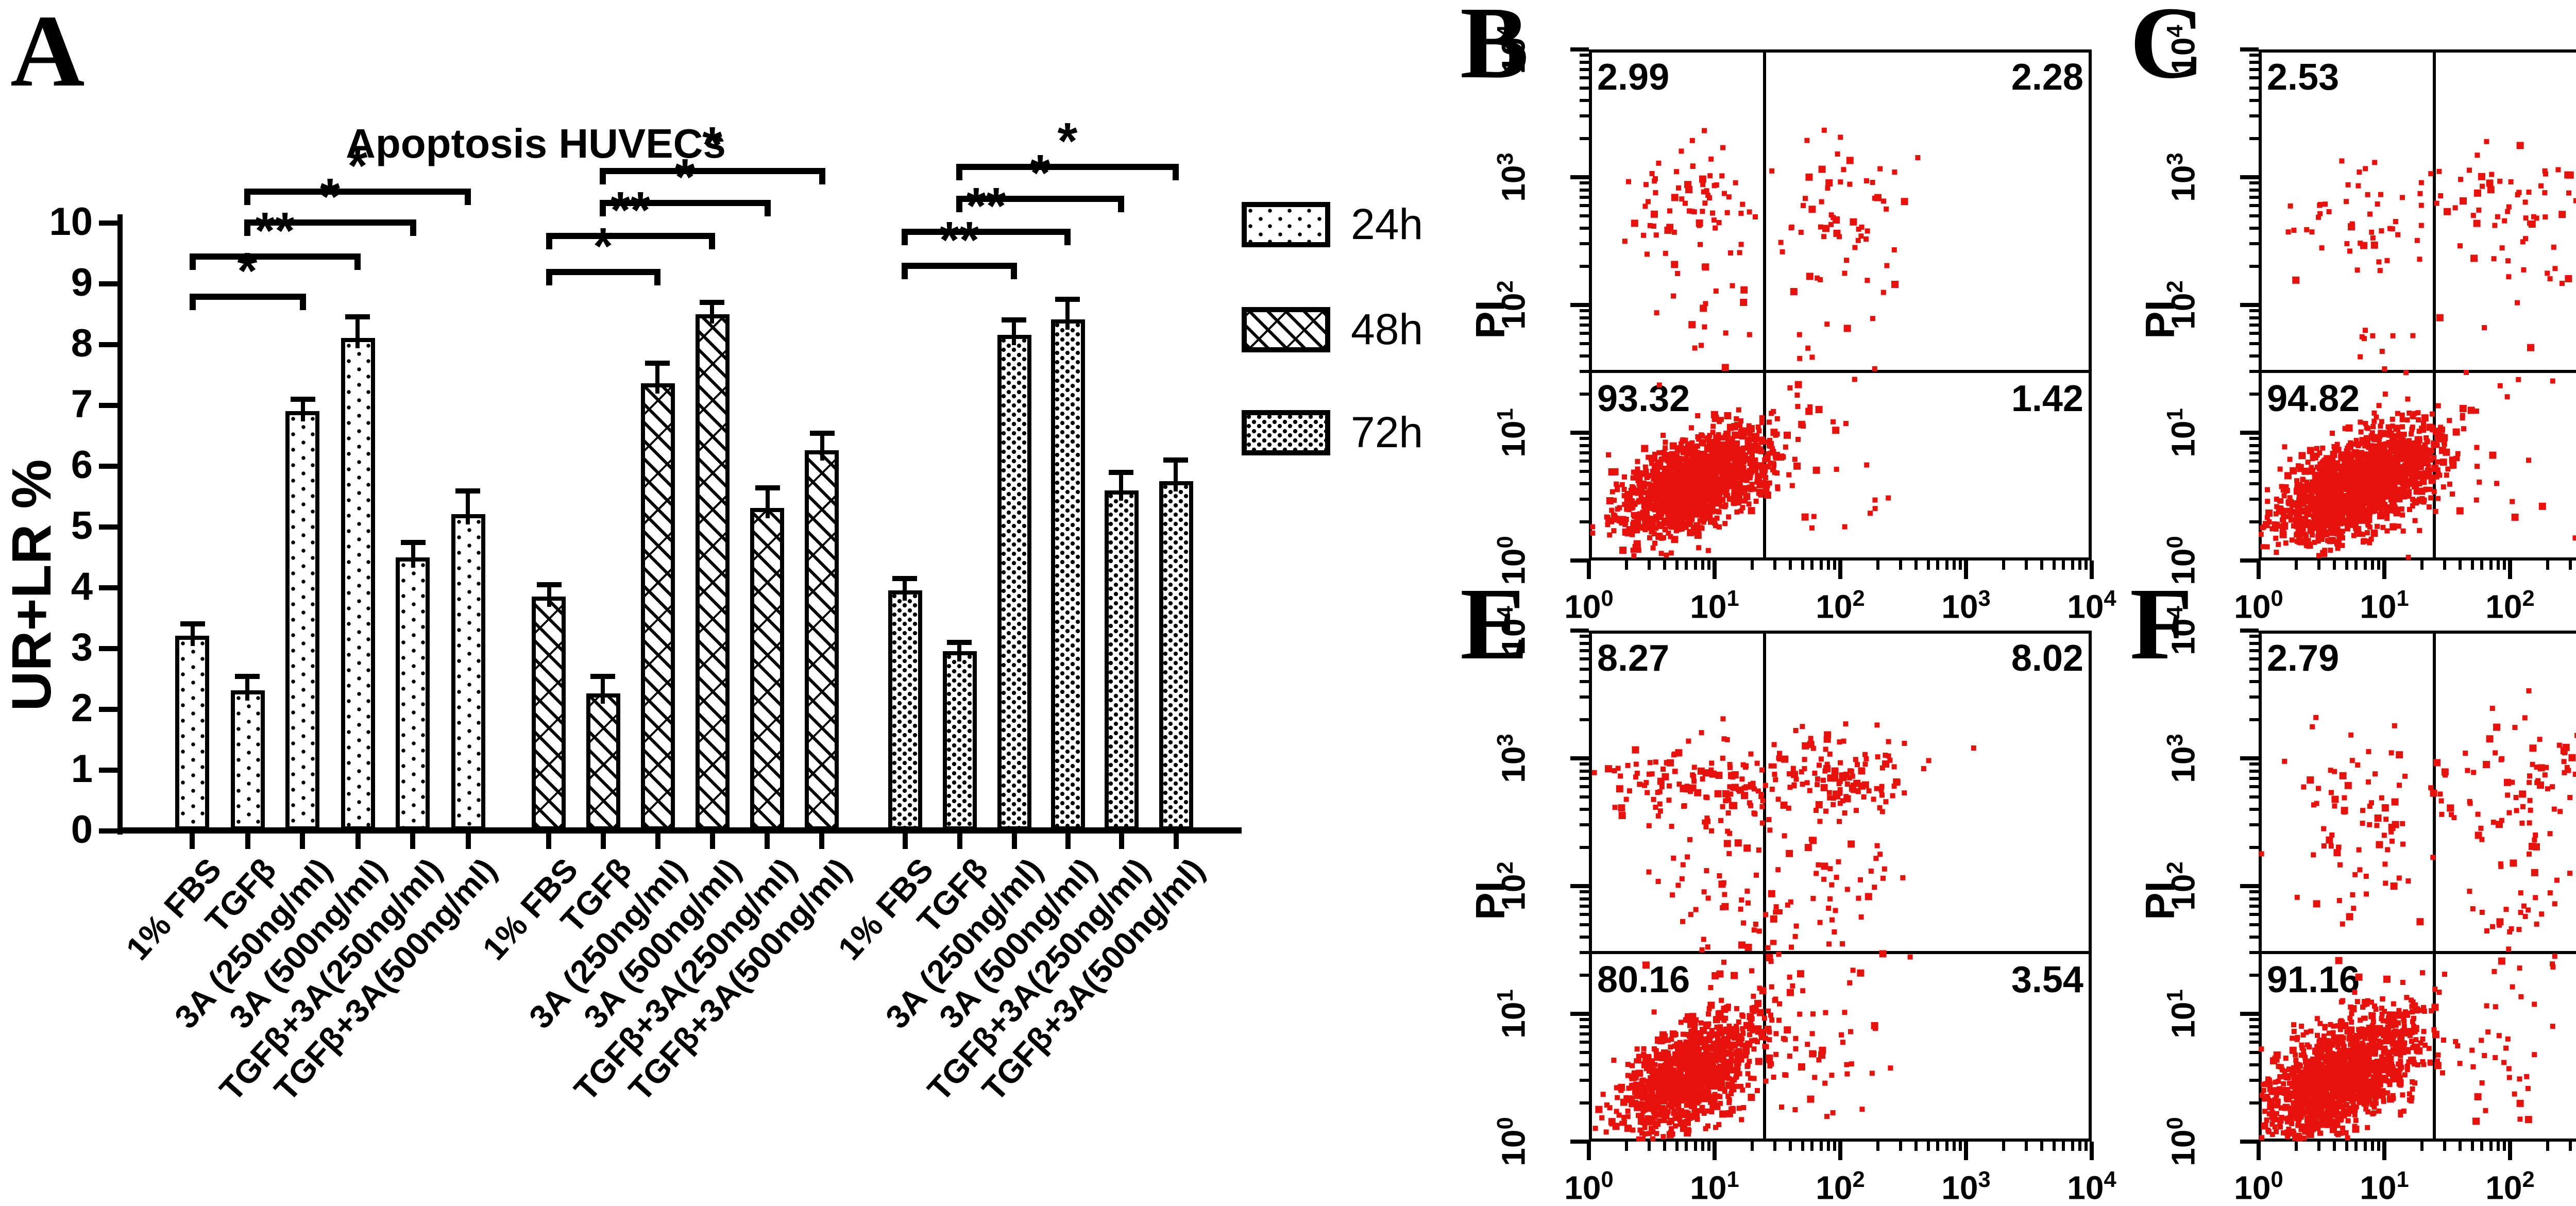  I want to click on y-tick-label: 6, so click(51, 465).